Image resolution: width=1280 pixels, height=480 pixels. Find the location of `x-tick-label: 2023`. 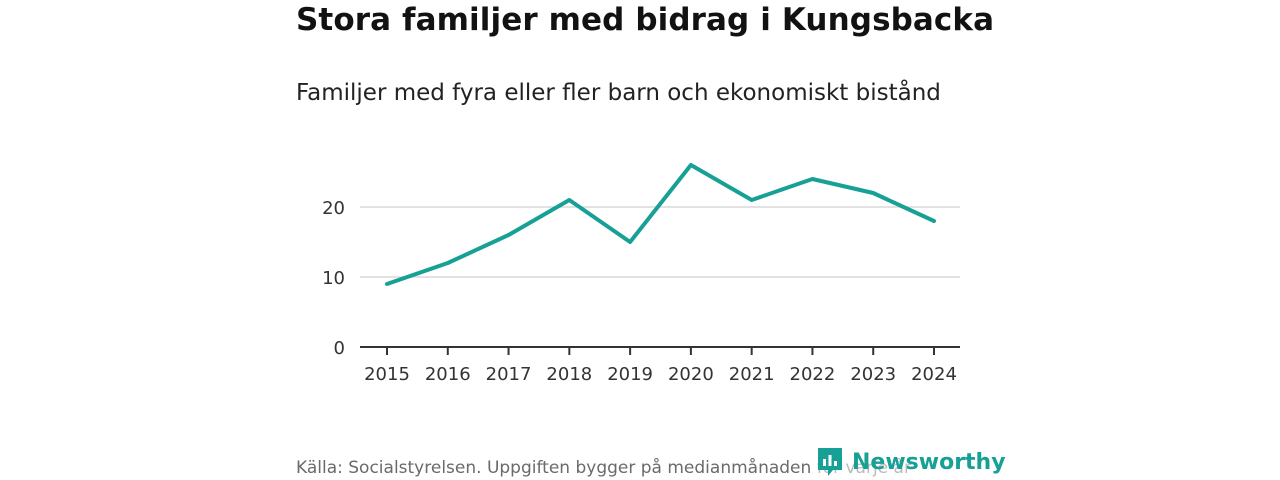

x-tick-label: 2023 is located at coordinates (873, 374).